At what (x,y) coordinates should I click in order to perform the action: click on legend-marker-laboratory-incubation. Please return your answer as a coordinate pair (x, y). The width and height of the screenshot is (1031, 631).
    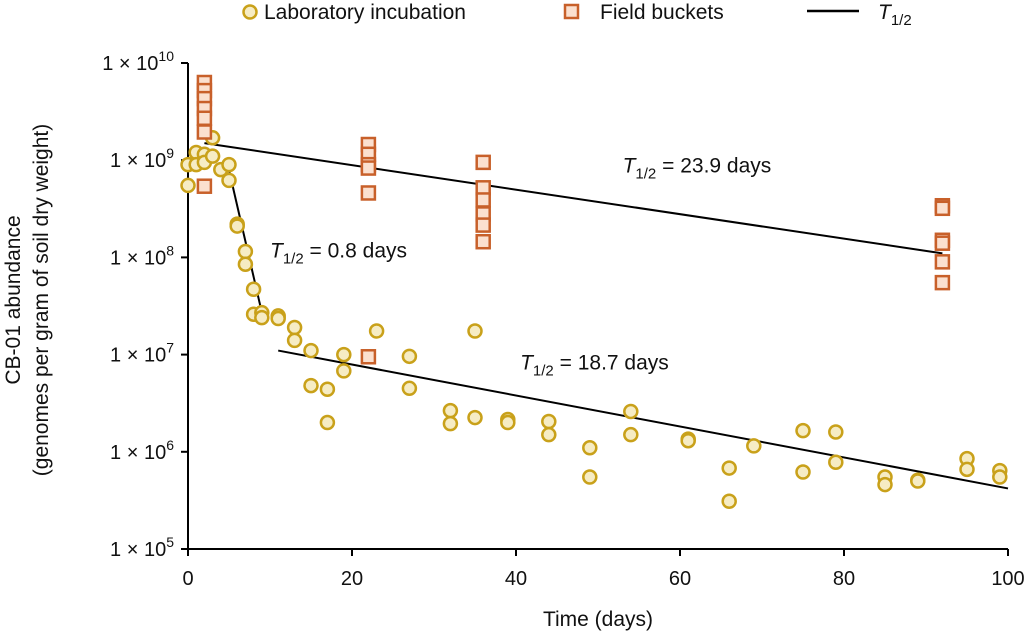
    Looking at the image, I should click on (250, 12).